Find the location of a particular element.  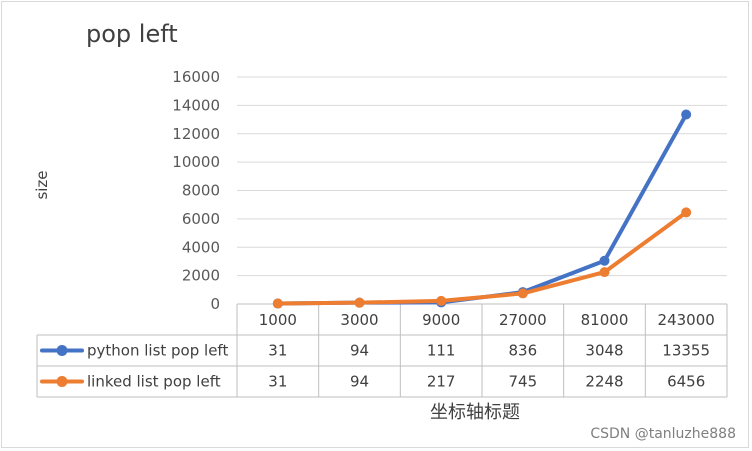

x-axis-label: 坐标轴标题 is located at coordinates (475, 412).